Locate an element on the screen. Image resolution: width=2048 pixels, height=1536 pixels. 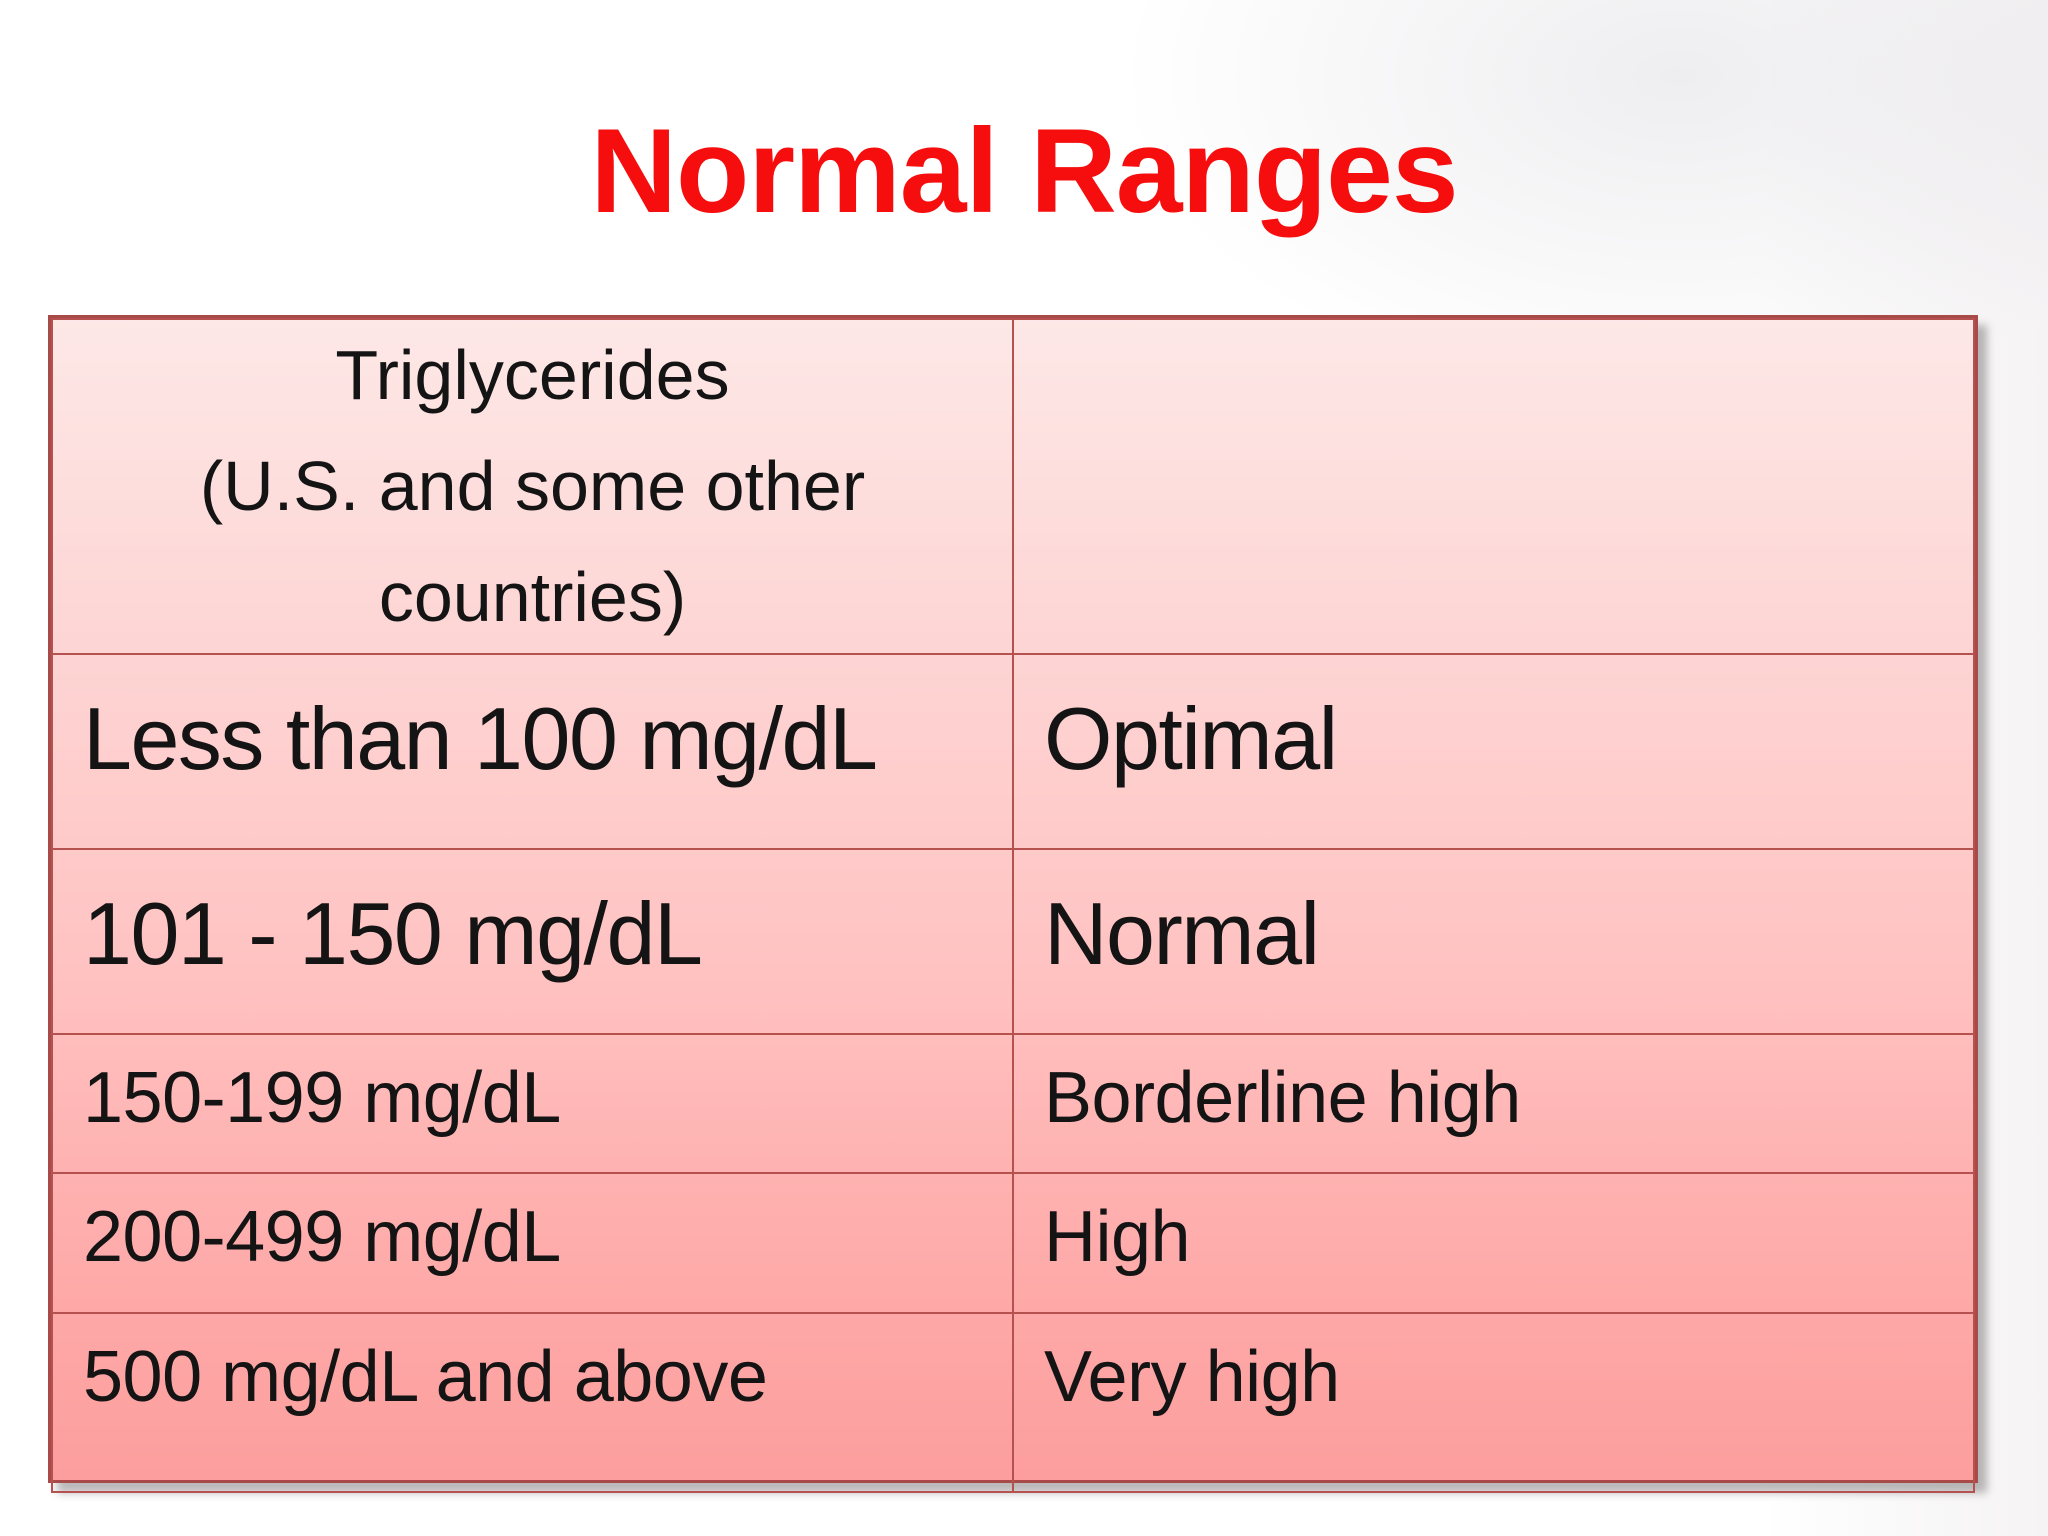
range-cell: 200-499 mg/dL is located at coordinates (532, 1243).